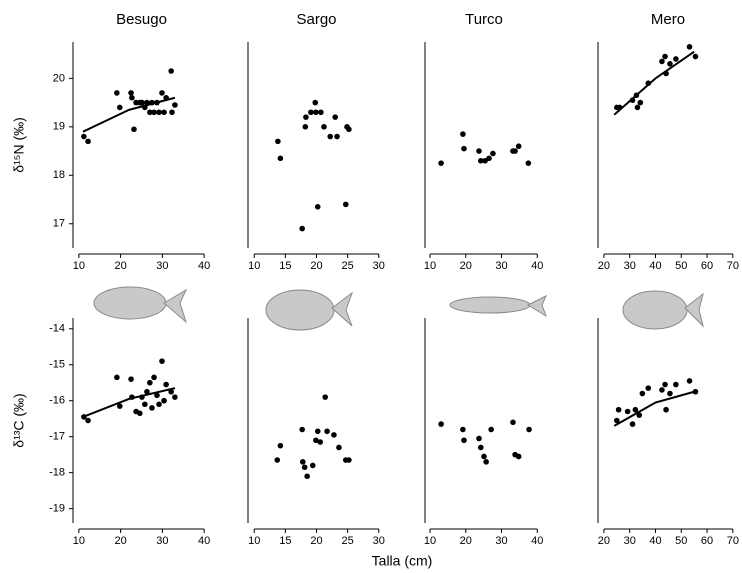 This screenshot has width=742, height=573. I want to click on x-tick-label: 70, so click(733, 266).